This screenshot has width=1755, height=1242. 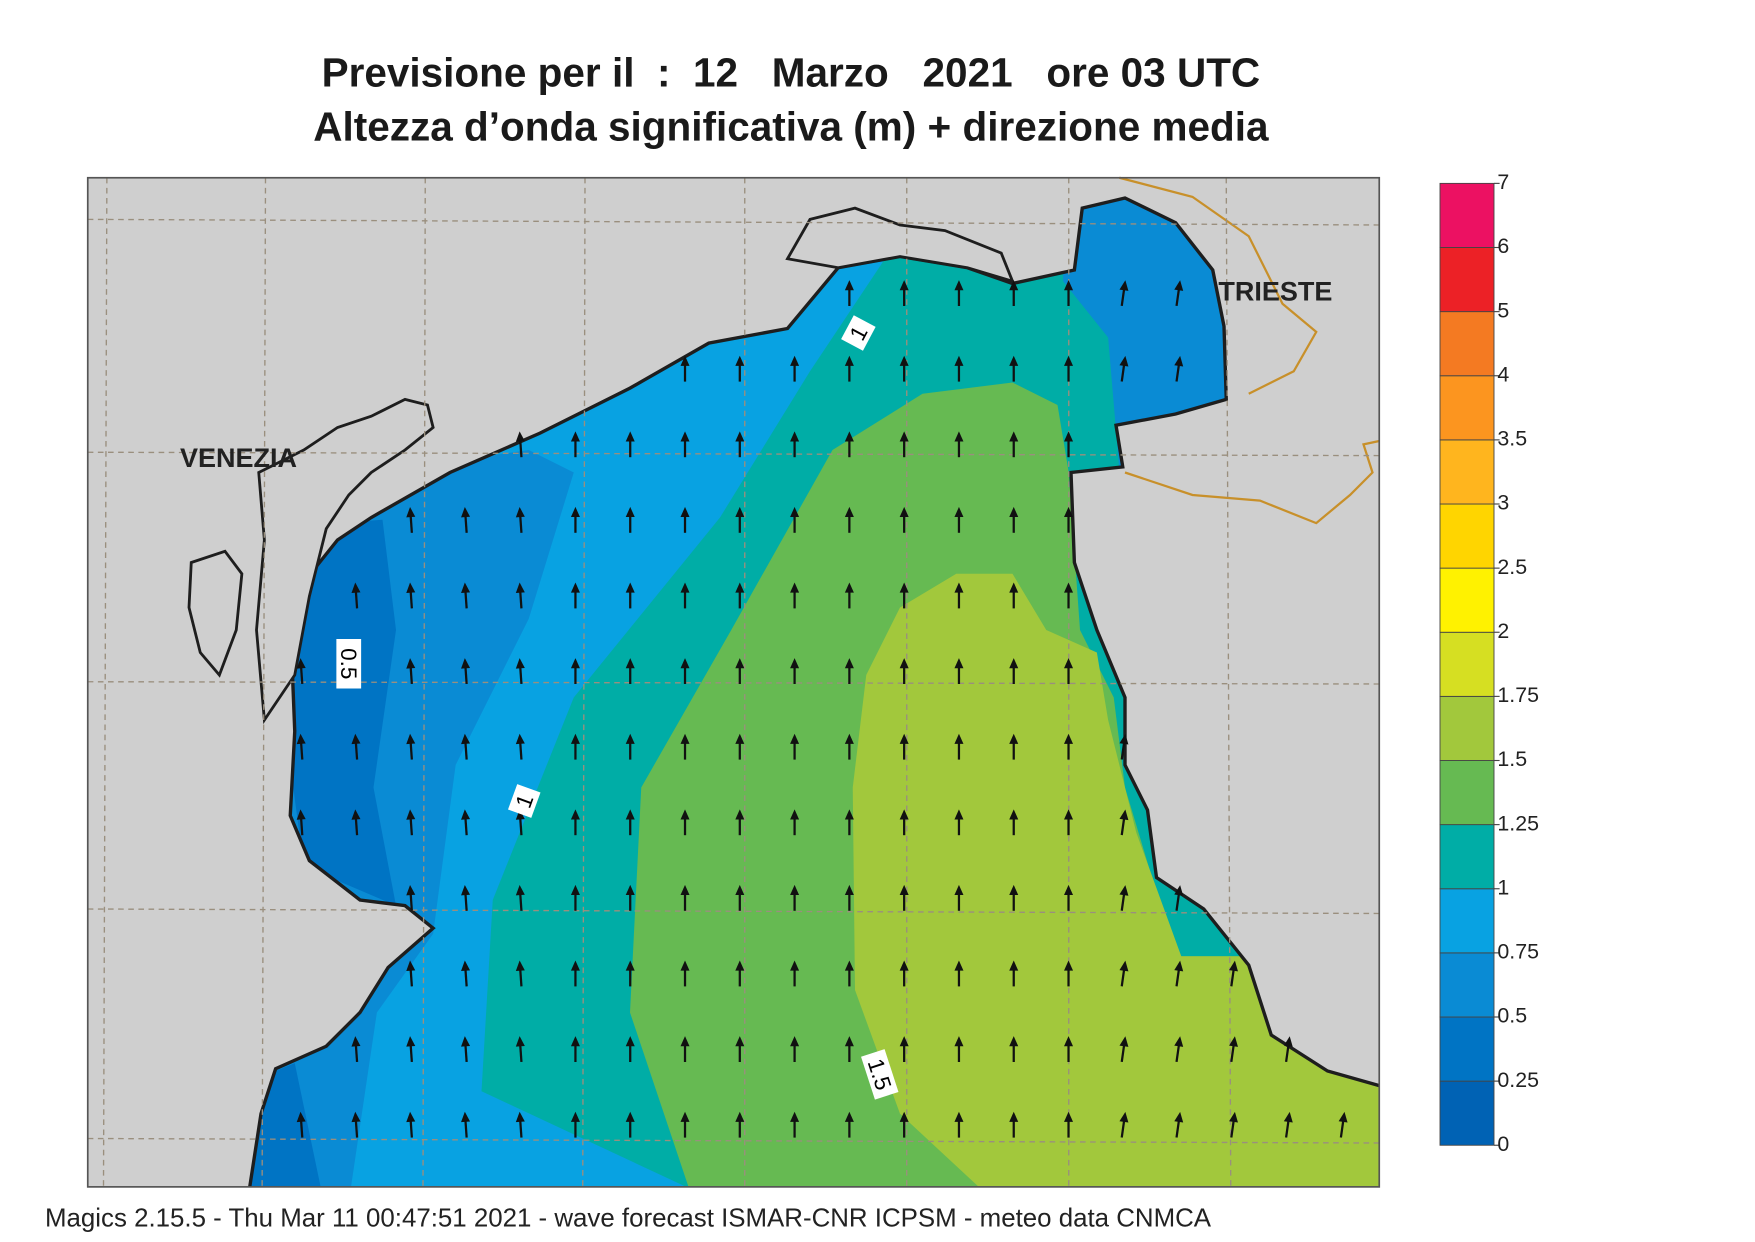 What do you see at coordinates (1503, 503) in the screenshot?
I see `colorbar-tick-label: 3` at bounding box center [1503, 503].